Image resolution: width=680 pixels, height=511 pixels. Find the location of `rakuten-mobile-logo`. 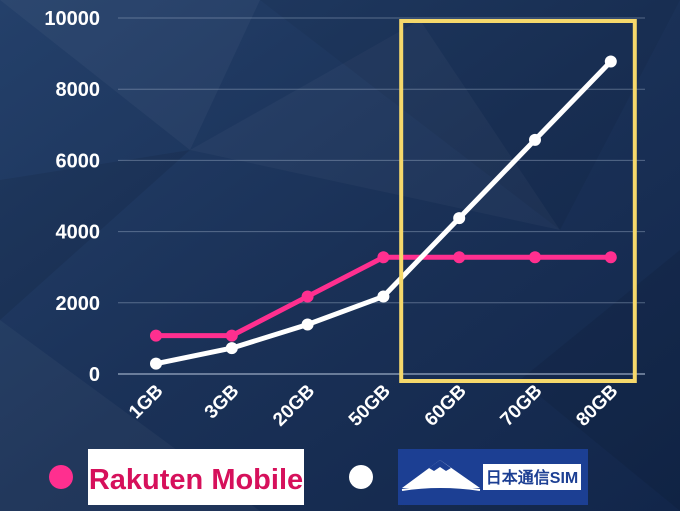

rakuten-mobile-logo is located at coordinates (196, 477).